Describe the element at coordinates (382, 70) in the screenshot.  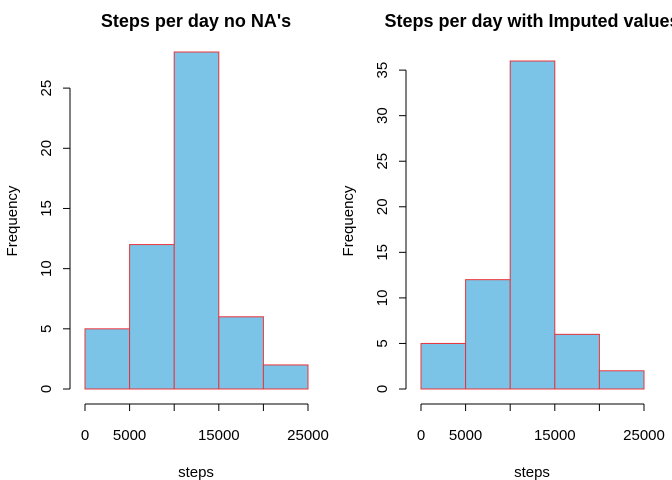
I see `y-tick-label: 35` at that location.